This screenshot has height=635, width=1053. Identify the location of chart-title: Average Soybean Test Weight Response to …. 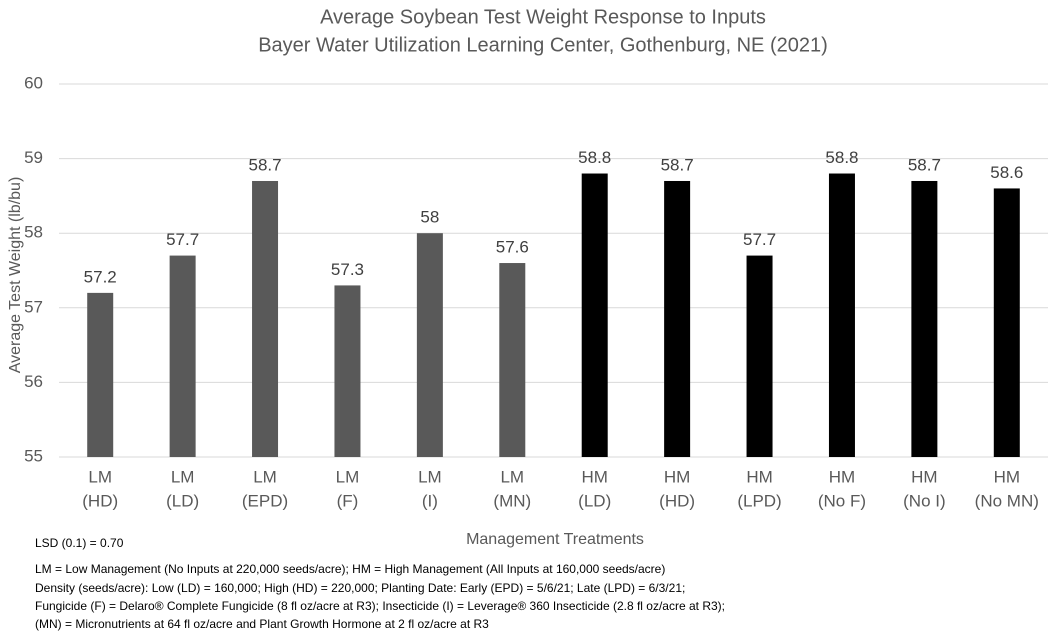
(543, 17).